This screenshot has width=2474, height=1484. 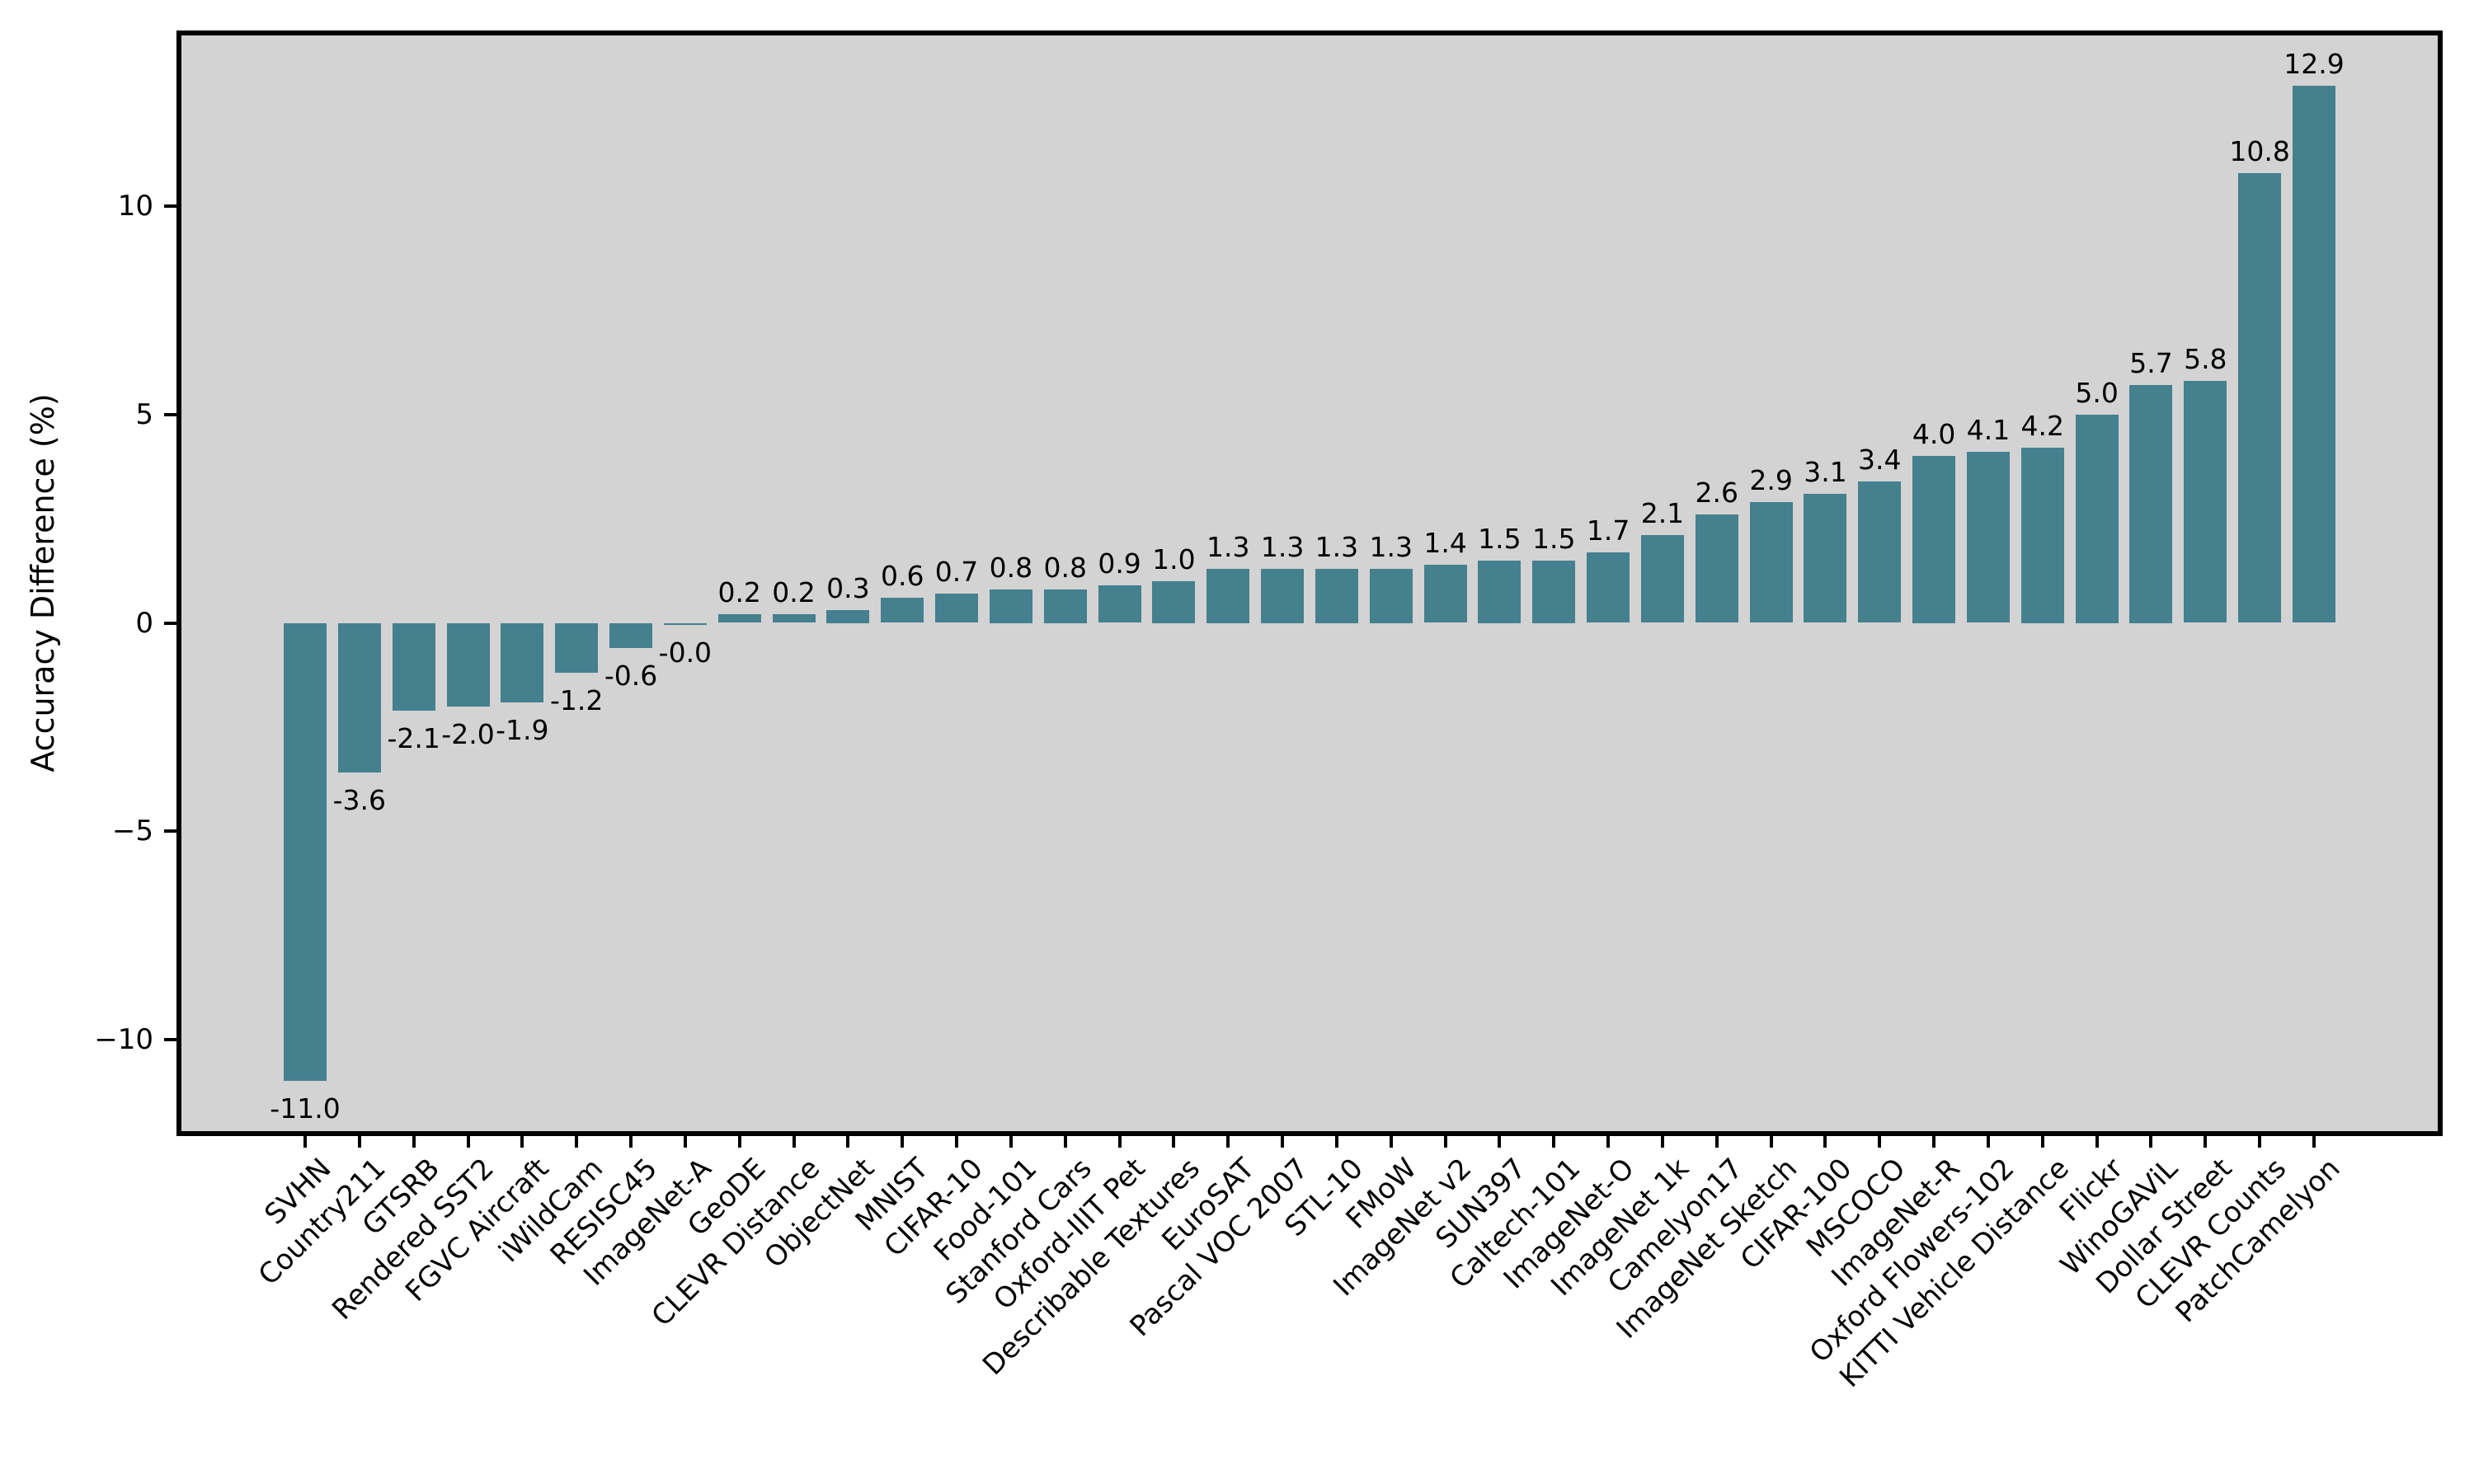 I want to click on bar-rendered-sst2, so click(x=468, y=664).